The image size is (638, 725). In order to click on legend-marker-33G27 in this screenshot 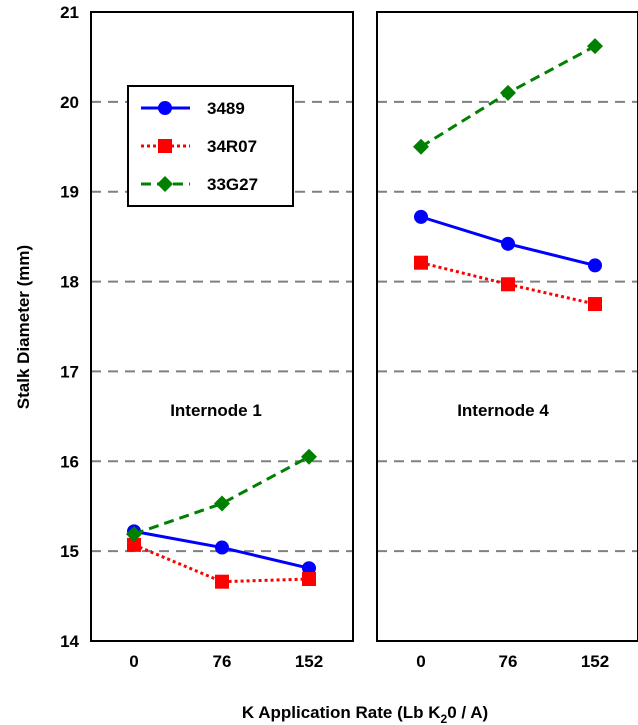, I will do `click(165, 184)`.